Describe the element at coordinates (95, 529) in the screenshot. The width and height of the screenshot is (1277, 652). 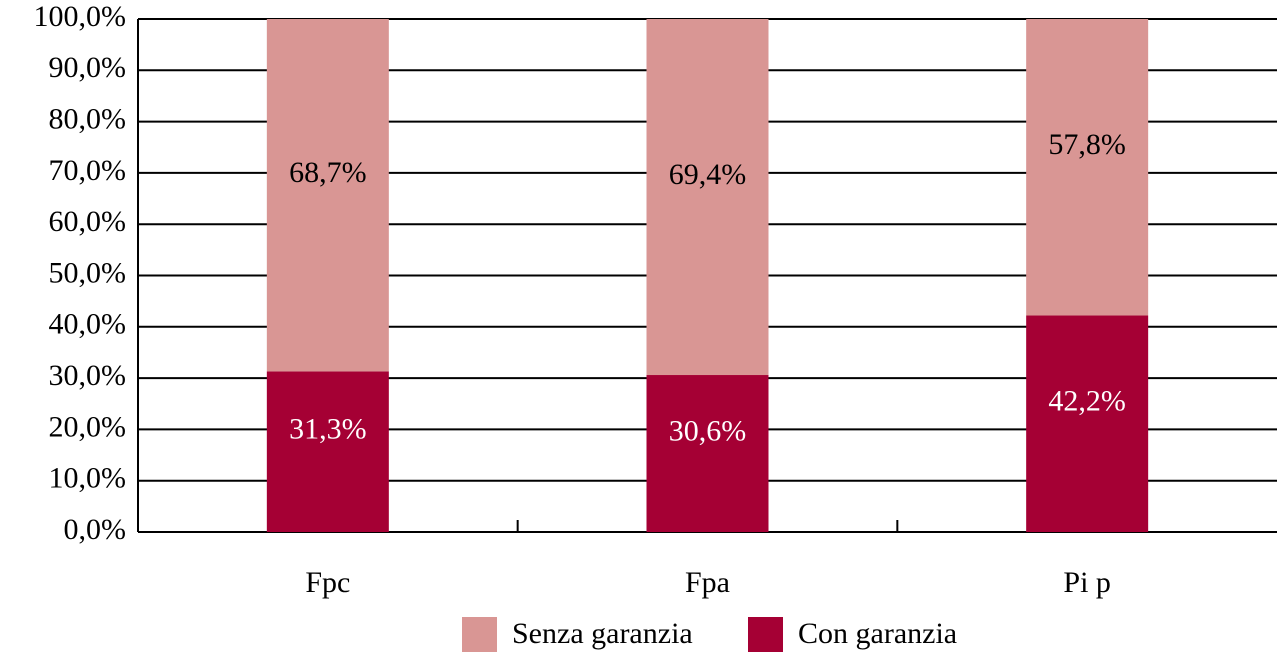
I see `y-tick-label: 0,0%` at that location.